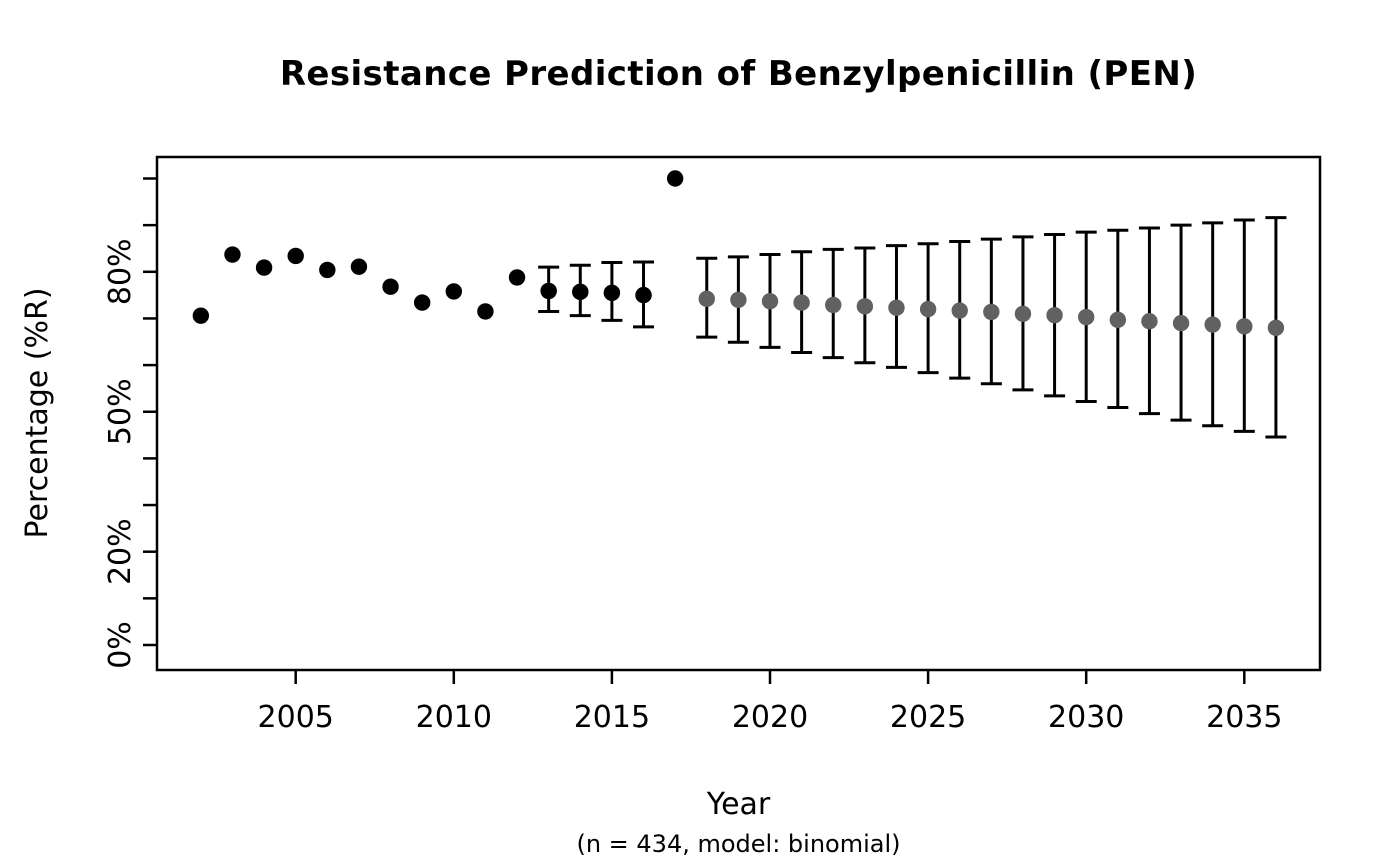 This screenshot has width=1400, height=866. What do you see at coordinates (612, 717) in the screenshot?
I see `x-tick-label: 2015` at bounding box center [612, 717].